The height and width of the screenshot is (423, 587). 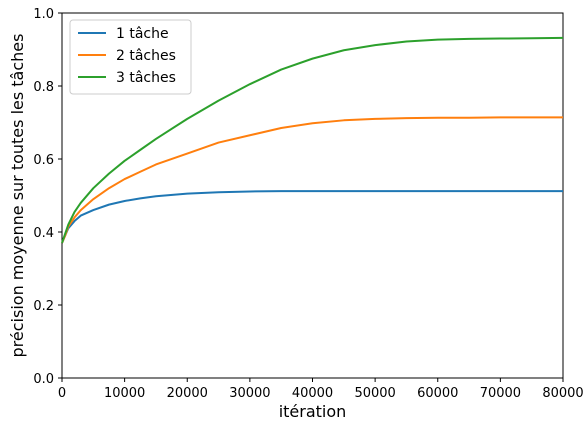 What do you see at coordinates (62, 393) in the screenshot?
I see `x-tick-label: 0` at bounding box center [62, 393].